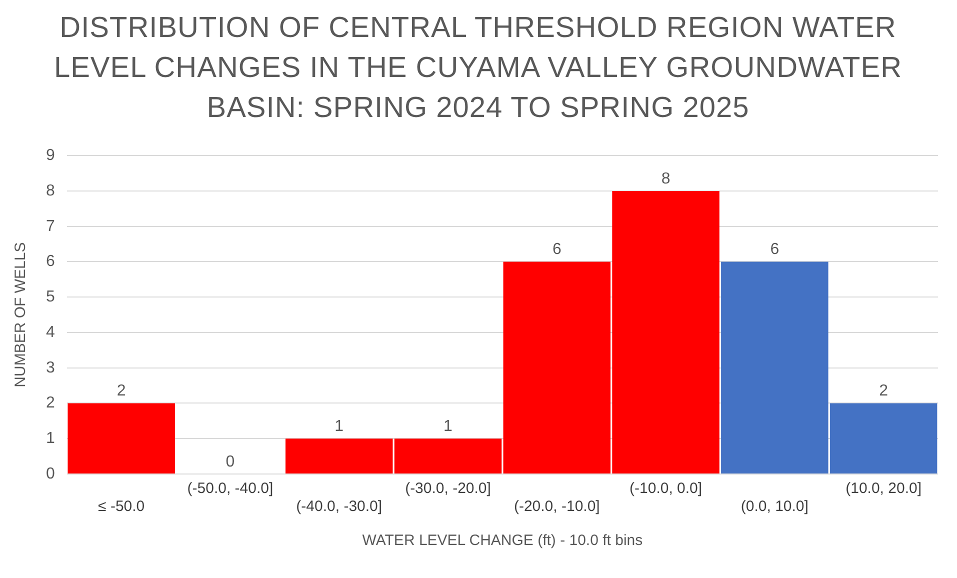 This screenshot has height=578, width=957. I want to click on x-tick-label: (-30.0, -20.0], so click(448, 489).